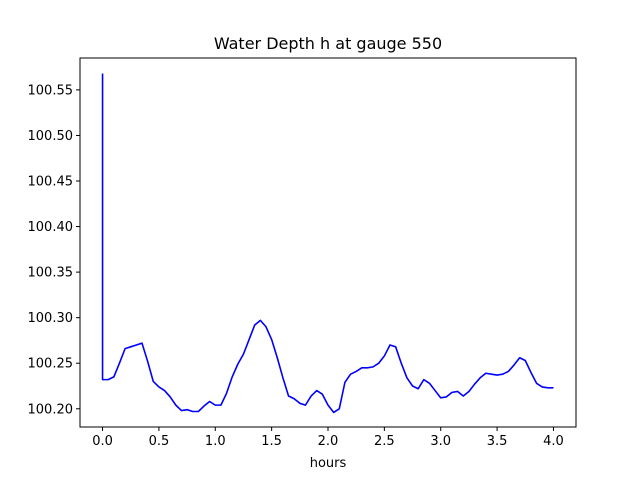  What do you see at coordinates (553, 441) in the screenshot?
I see `x-tick-label: 4.0` at bounding box center [553, 441].